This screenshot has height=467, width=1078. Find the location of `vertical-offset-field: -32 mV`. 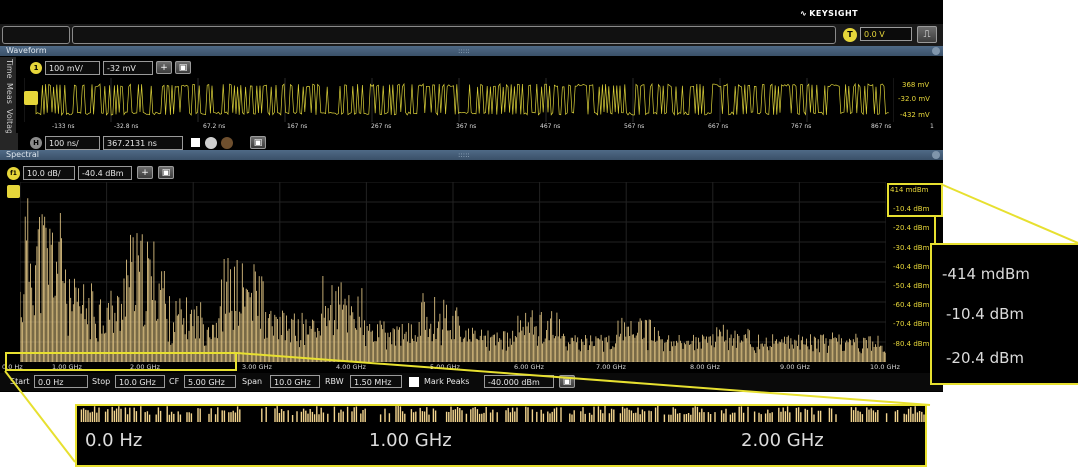

vertical-offset-field: -32 mV is located at coordinates (128, 68).